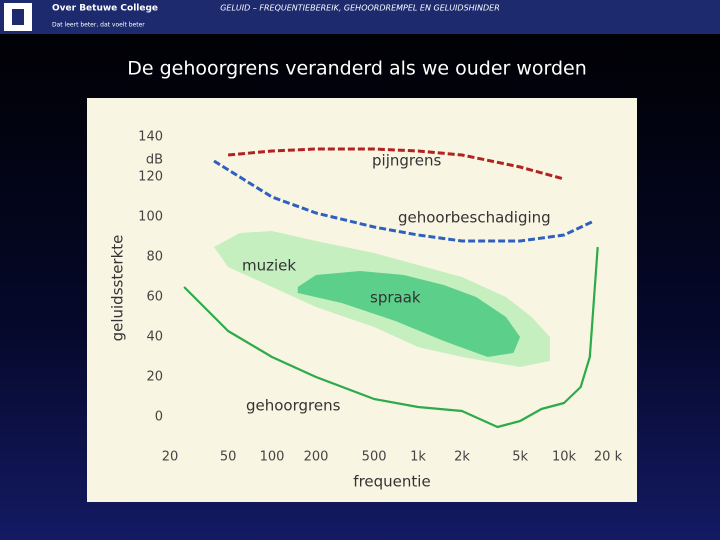  I want to click on header-bar, so click(360, 17).